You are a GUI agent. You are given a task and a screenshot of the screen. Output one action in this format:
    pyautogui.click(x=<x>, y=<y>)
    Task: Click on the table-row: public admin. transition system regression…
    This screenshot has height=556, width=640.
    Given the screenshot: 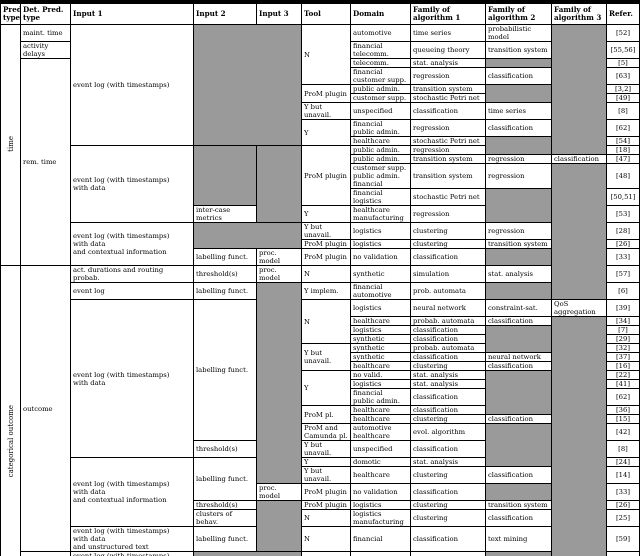 What is the action you would take?
    pyautogui.click(x=320, y=159)
    